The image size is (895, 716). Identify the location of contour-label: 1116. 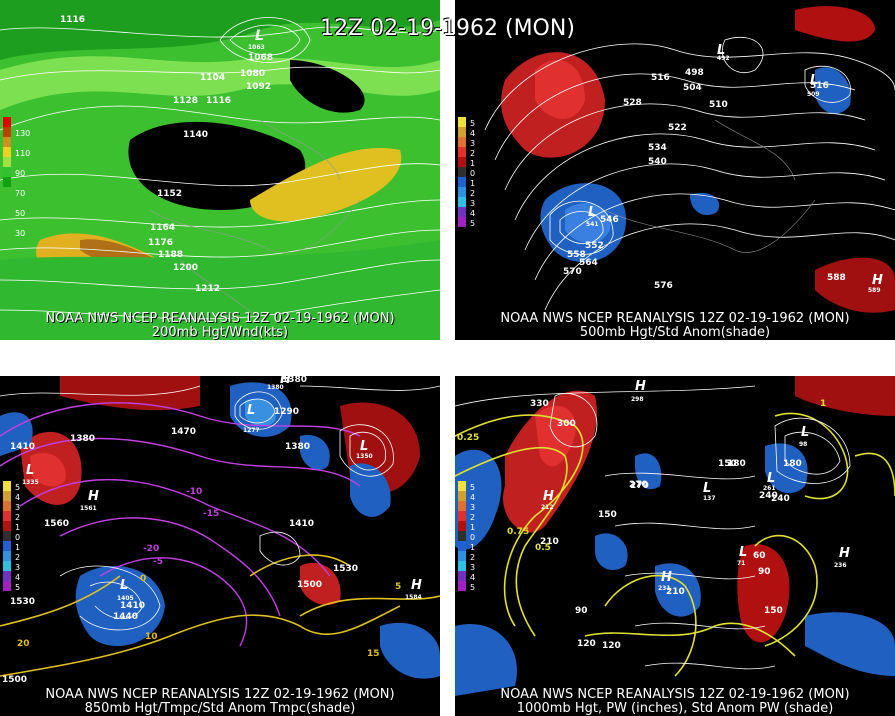
(218, 101).